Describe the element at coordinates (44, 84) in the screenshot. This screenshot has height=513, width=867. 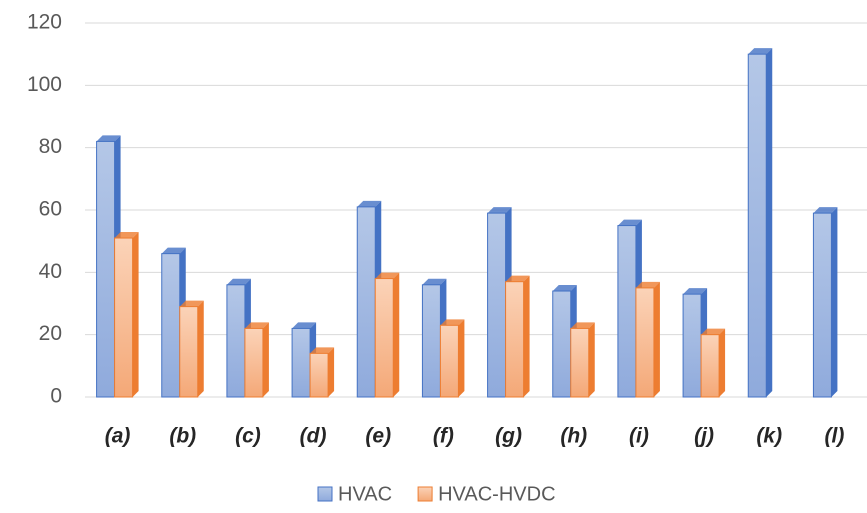
I see `y-tick-label: 100` at that location.